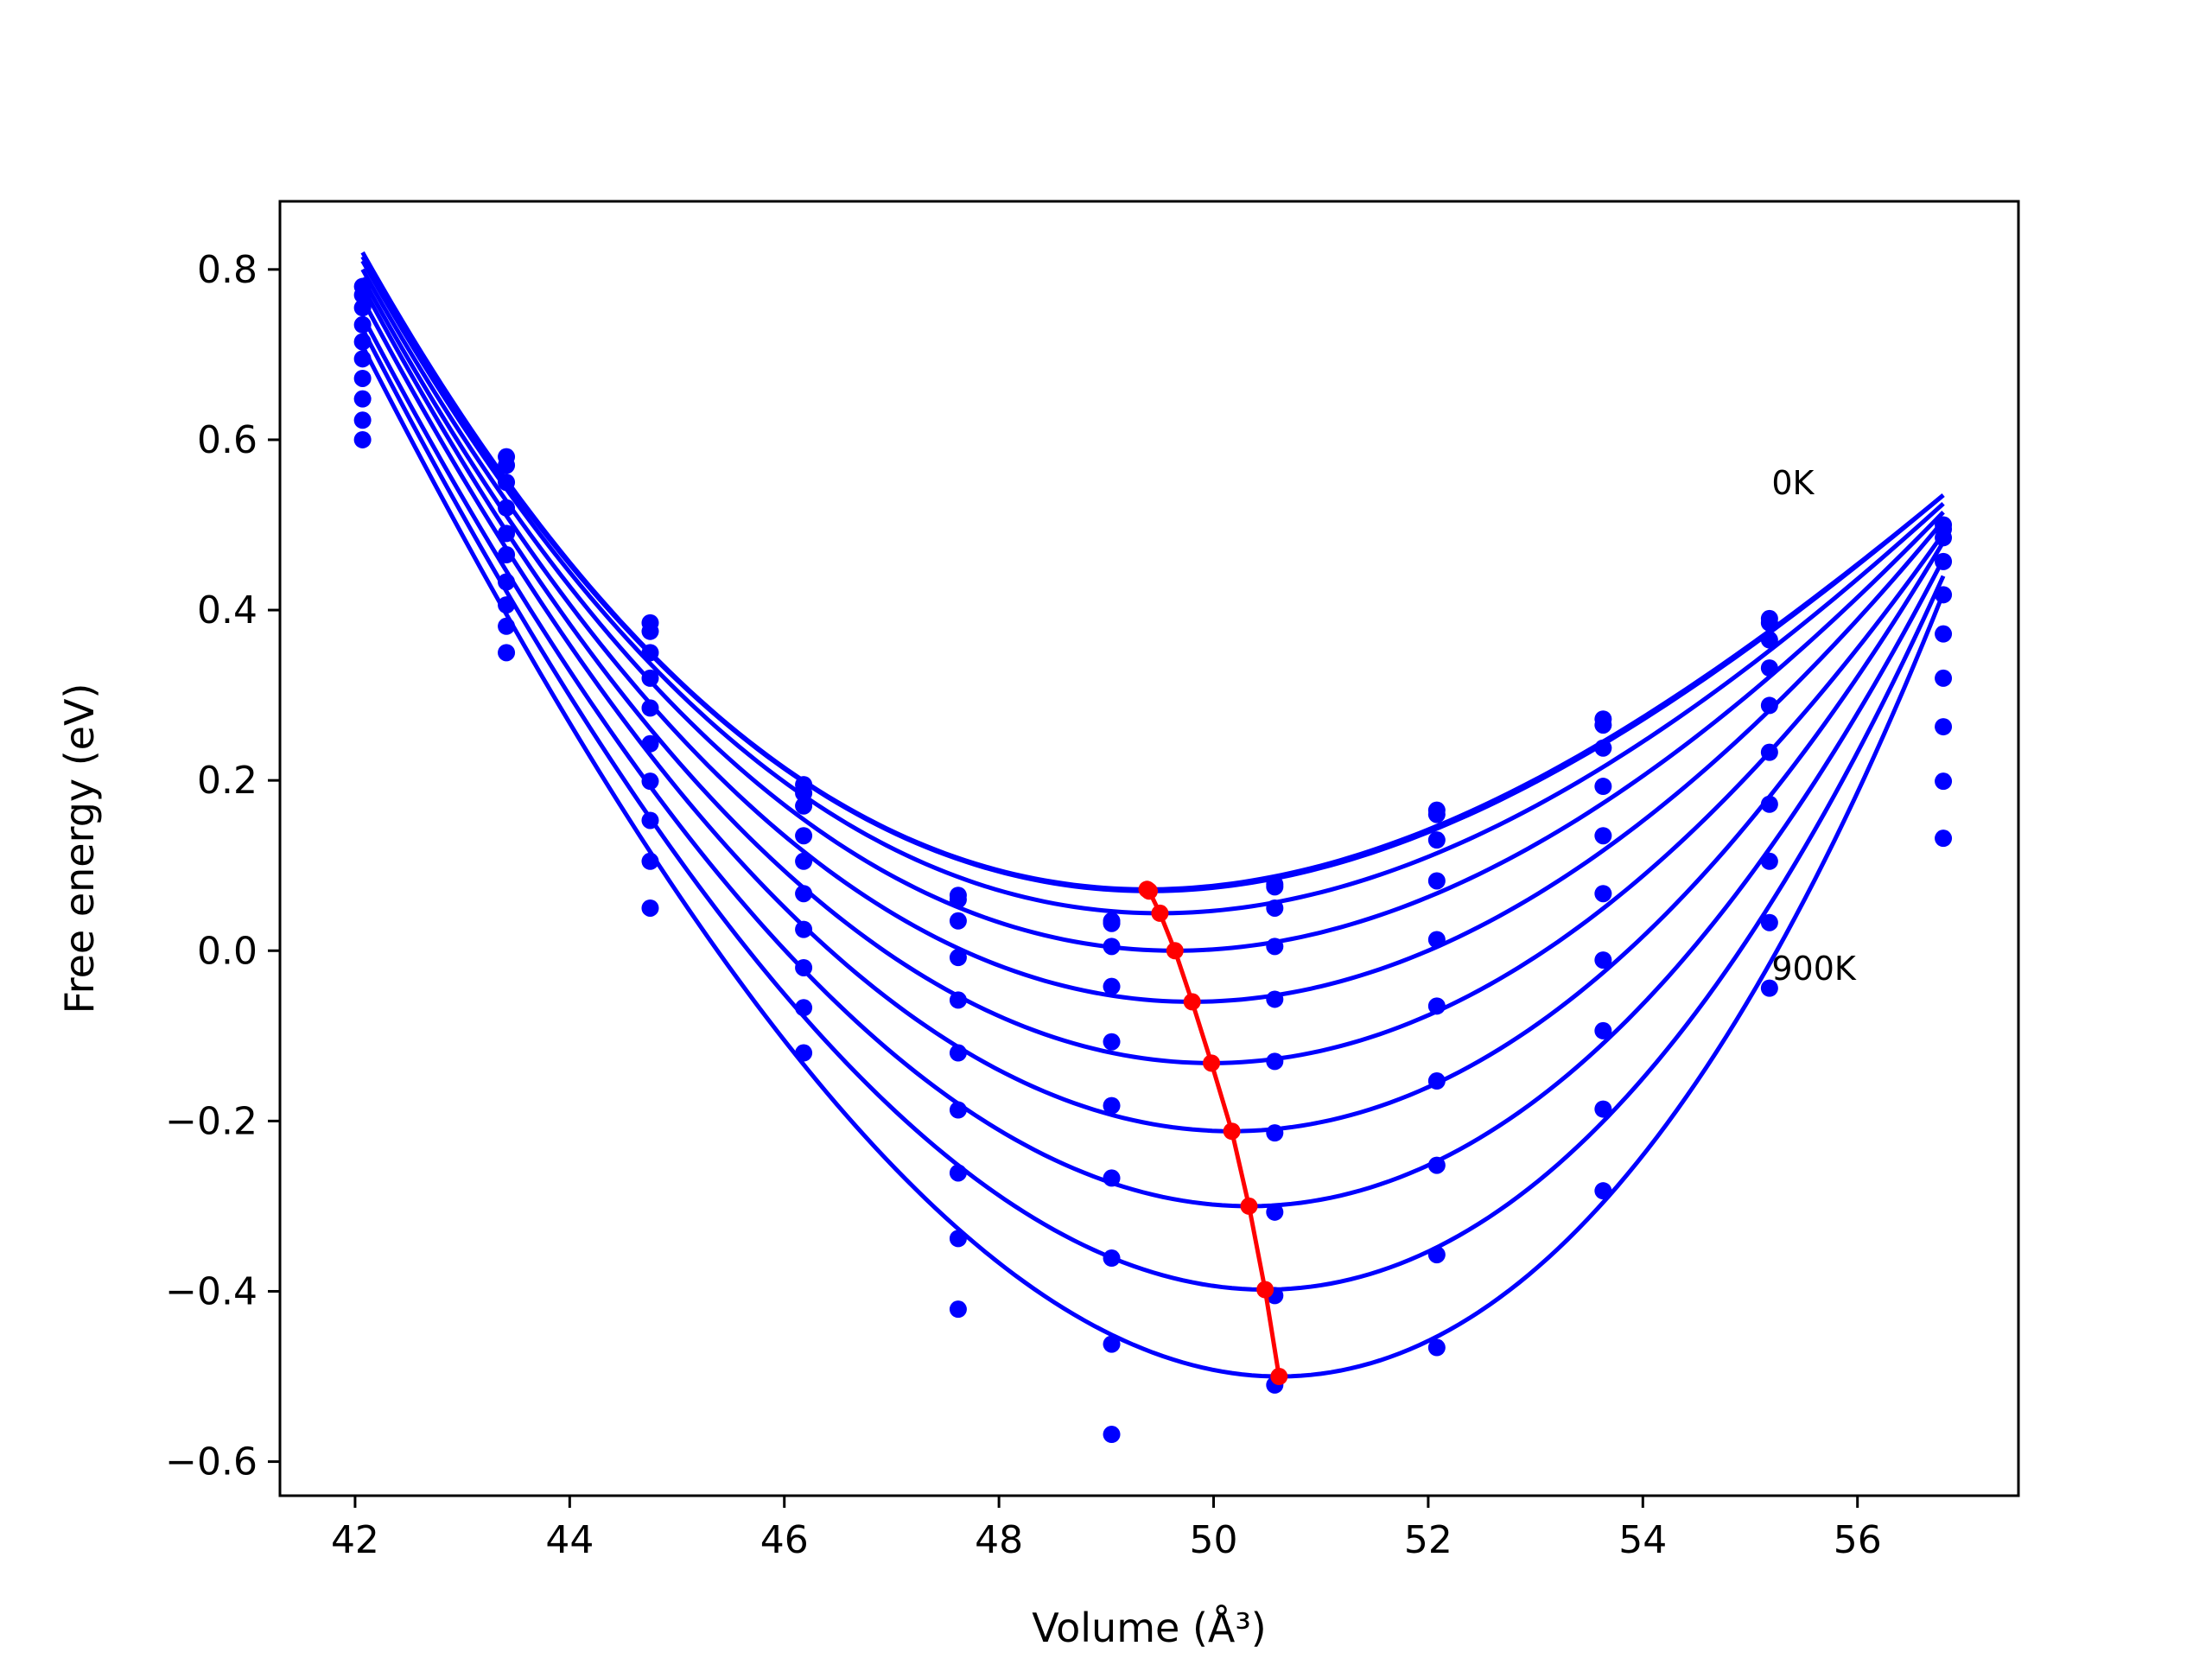  Describe the element at coordinates (569, 1540) in the screenshot. I see `x-tick-label: 44` at that location.